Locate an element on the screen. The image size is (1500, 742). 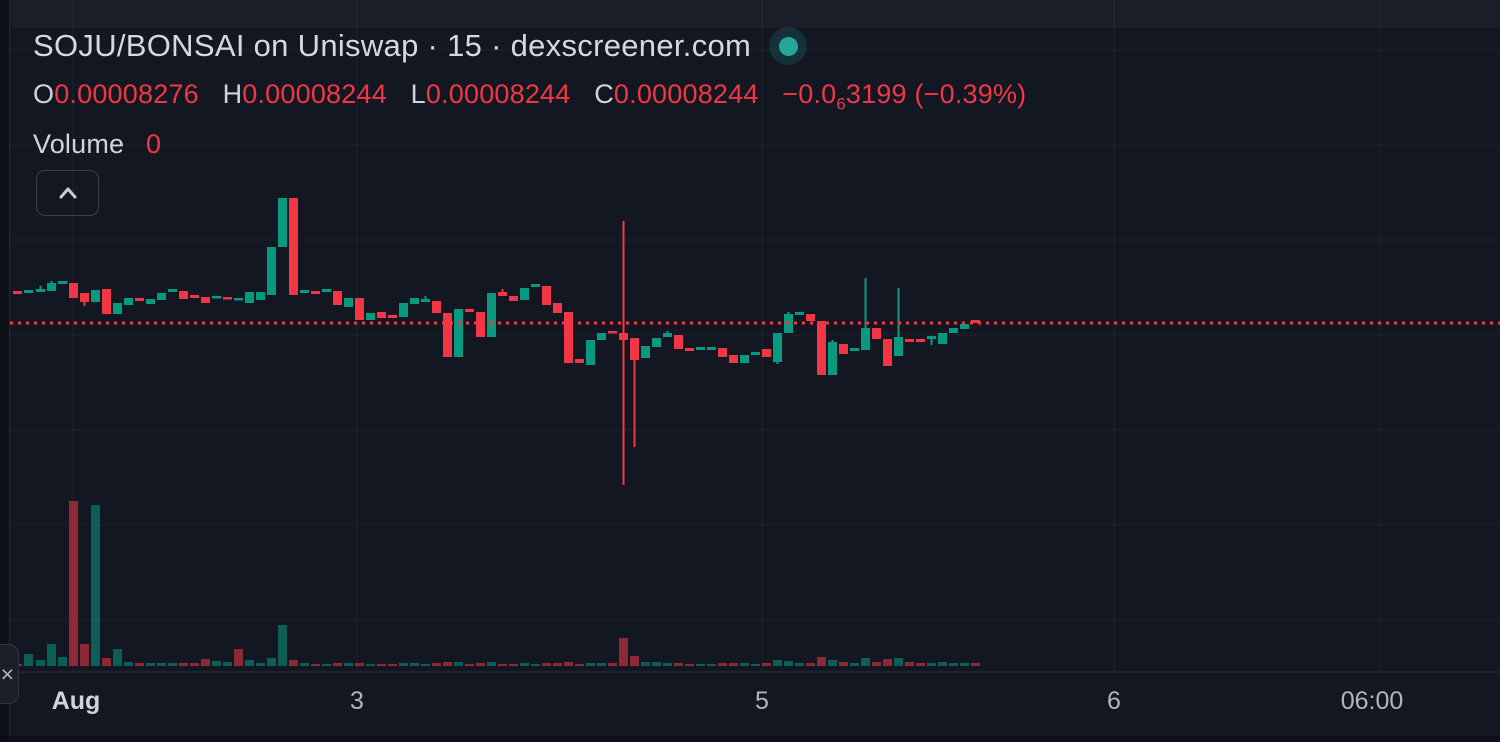
time-axis: Aug 3 5 6 06:00 is located at coordinates (750, 705).